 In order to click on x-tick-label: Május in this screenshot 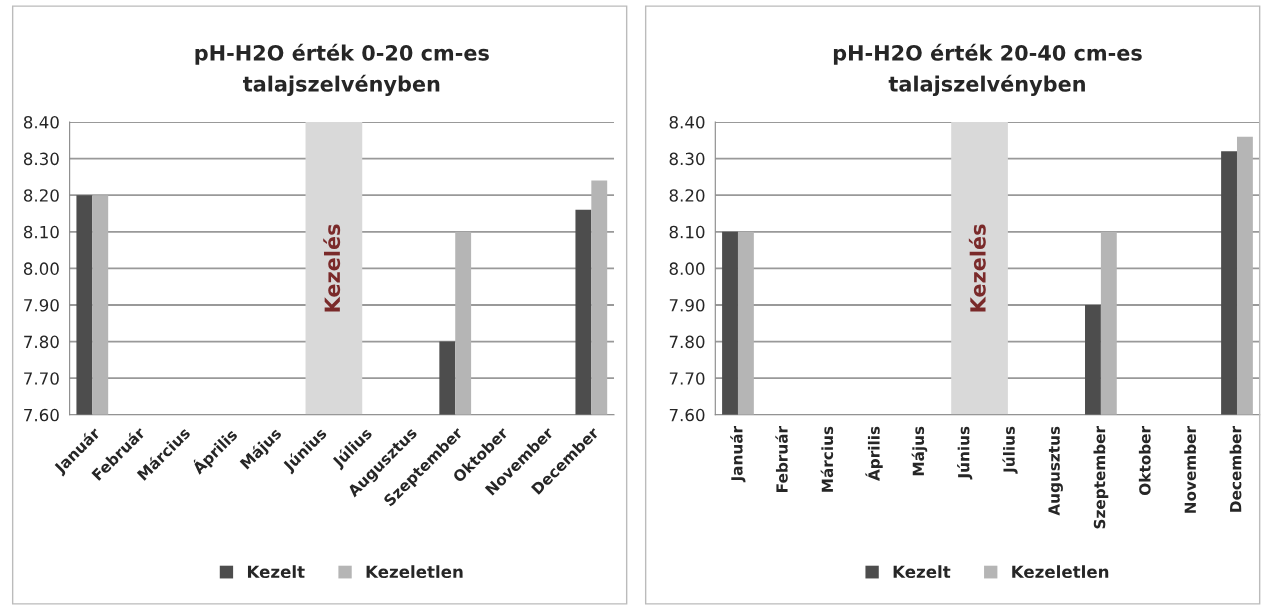, I will do `click(919, 451)`.